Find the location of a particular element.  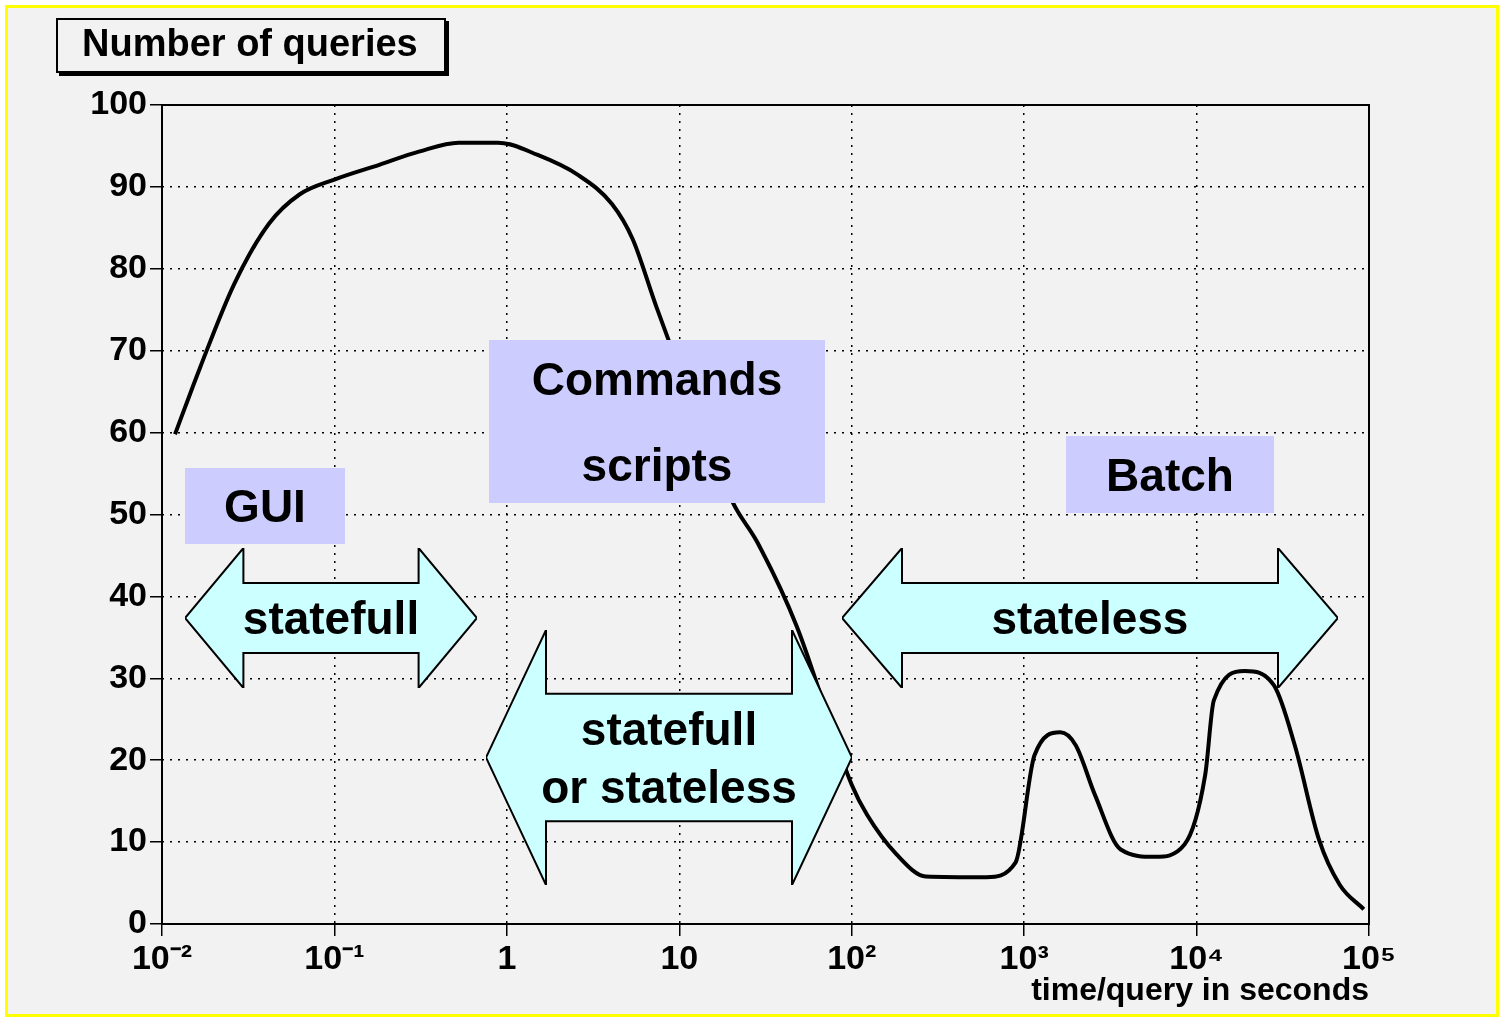

y-tick-label: 100 is located at coordinates (118, 102).